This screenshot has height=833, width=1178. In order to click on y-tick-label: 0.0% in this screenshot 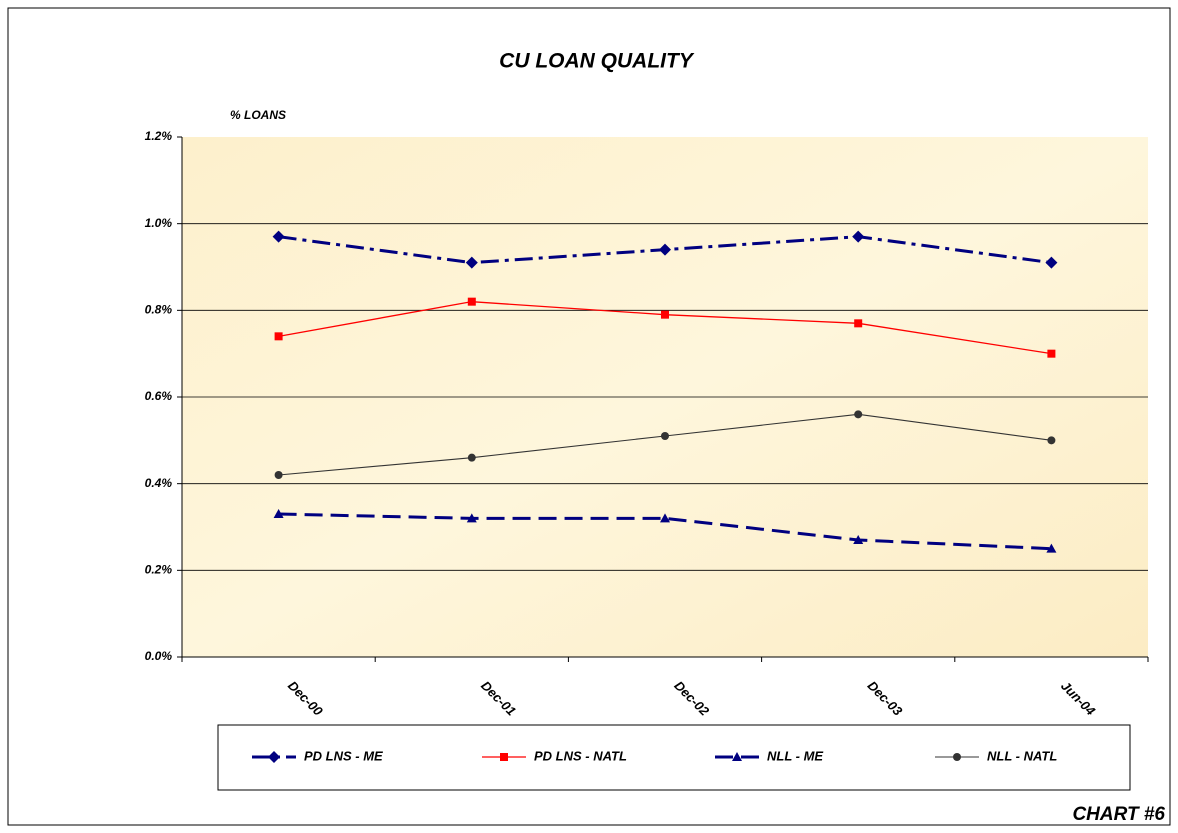, I will do `click(159, 656)`.